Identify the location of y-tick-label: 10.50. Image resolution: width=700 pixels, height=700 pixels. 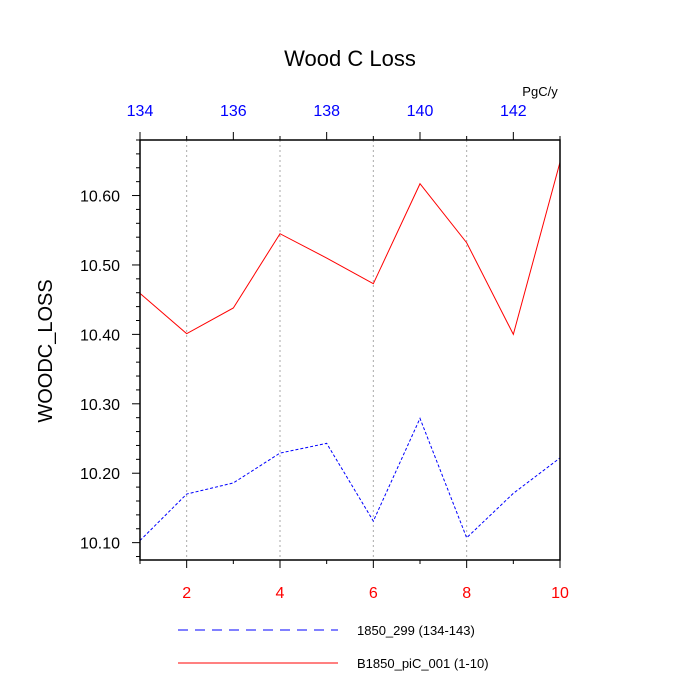
(100, 266).